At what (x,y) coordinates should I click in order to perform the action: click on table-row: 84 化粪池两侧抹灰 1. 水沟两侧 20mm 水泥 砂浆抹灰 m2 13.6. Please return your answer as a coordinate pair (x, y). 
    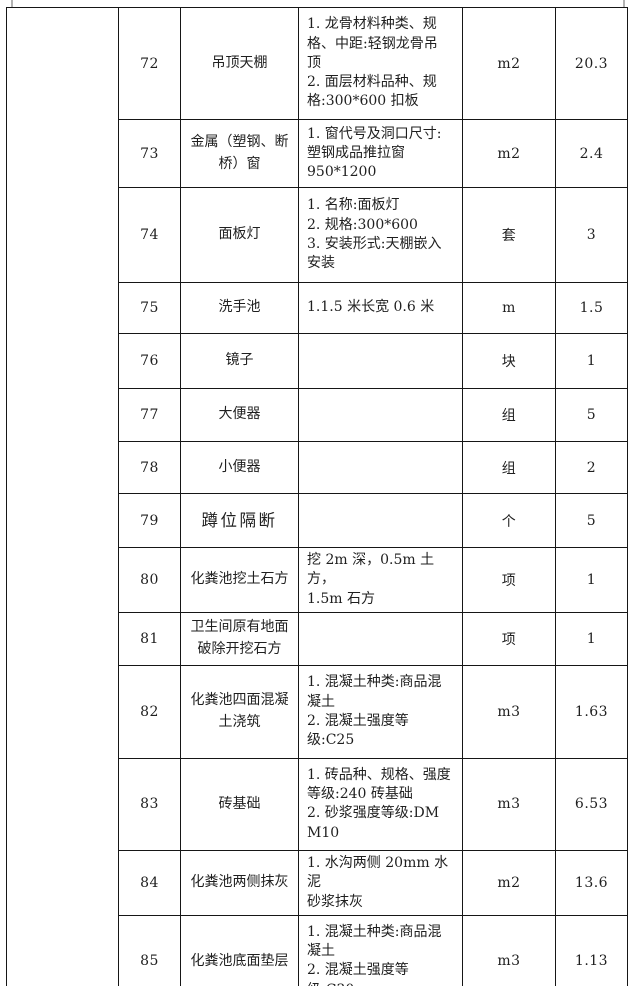
    Looking at the image, I should click on (317, 882).